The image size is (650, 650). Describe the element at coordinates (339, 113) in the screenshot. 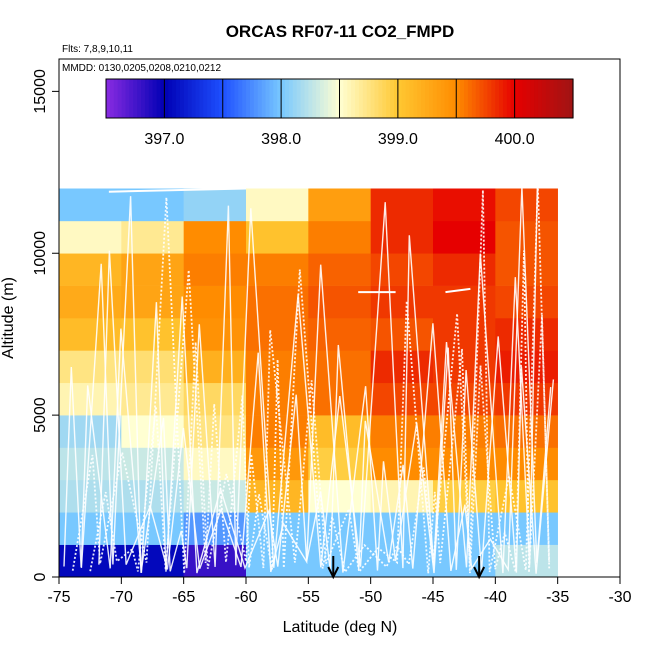

I see `colorbar: 397.0 398.0 399.0 400.0` at that location.